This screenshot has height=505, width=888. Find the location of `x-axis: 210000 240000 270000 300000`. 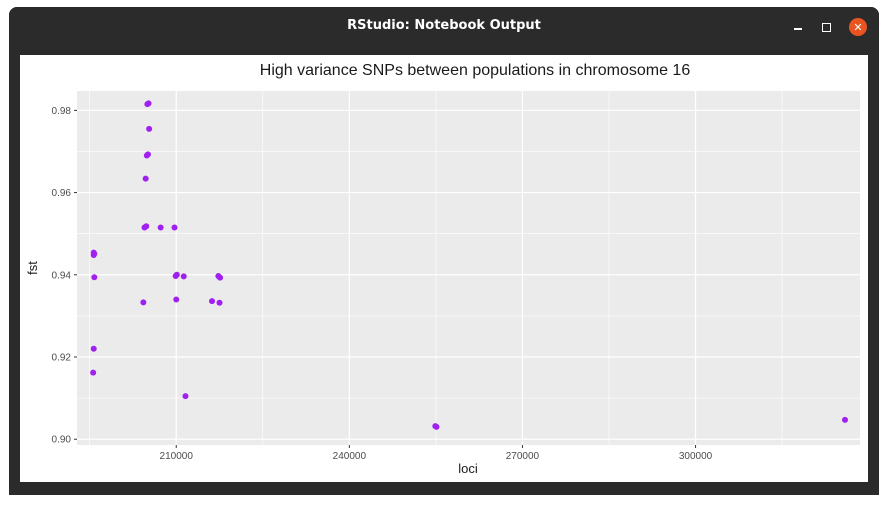

x-axis: 210000 240000 270000 300000 is located at coordinates (436, 453).